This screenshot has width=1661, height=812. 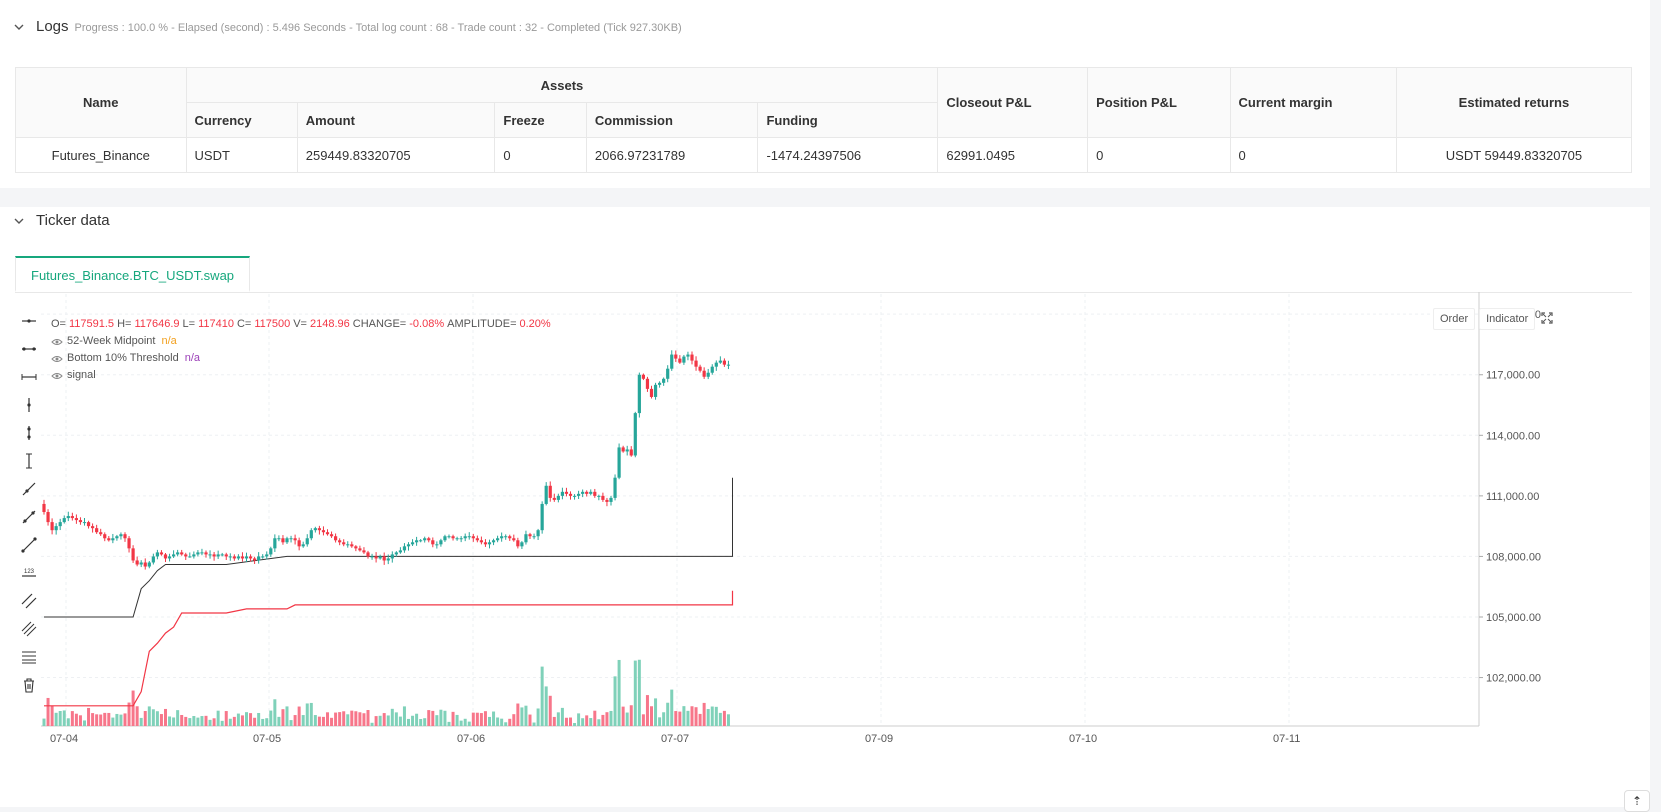 I want to click on order-button: Order, so click(x=1454, y=319).